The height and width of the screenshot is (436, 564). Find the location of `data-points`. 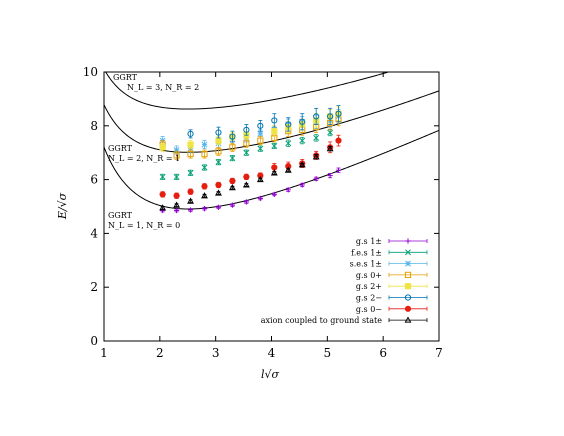

data-points is located at coordinates (250, 159).